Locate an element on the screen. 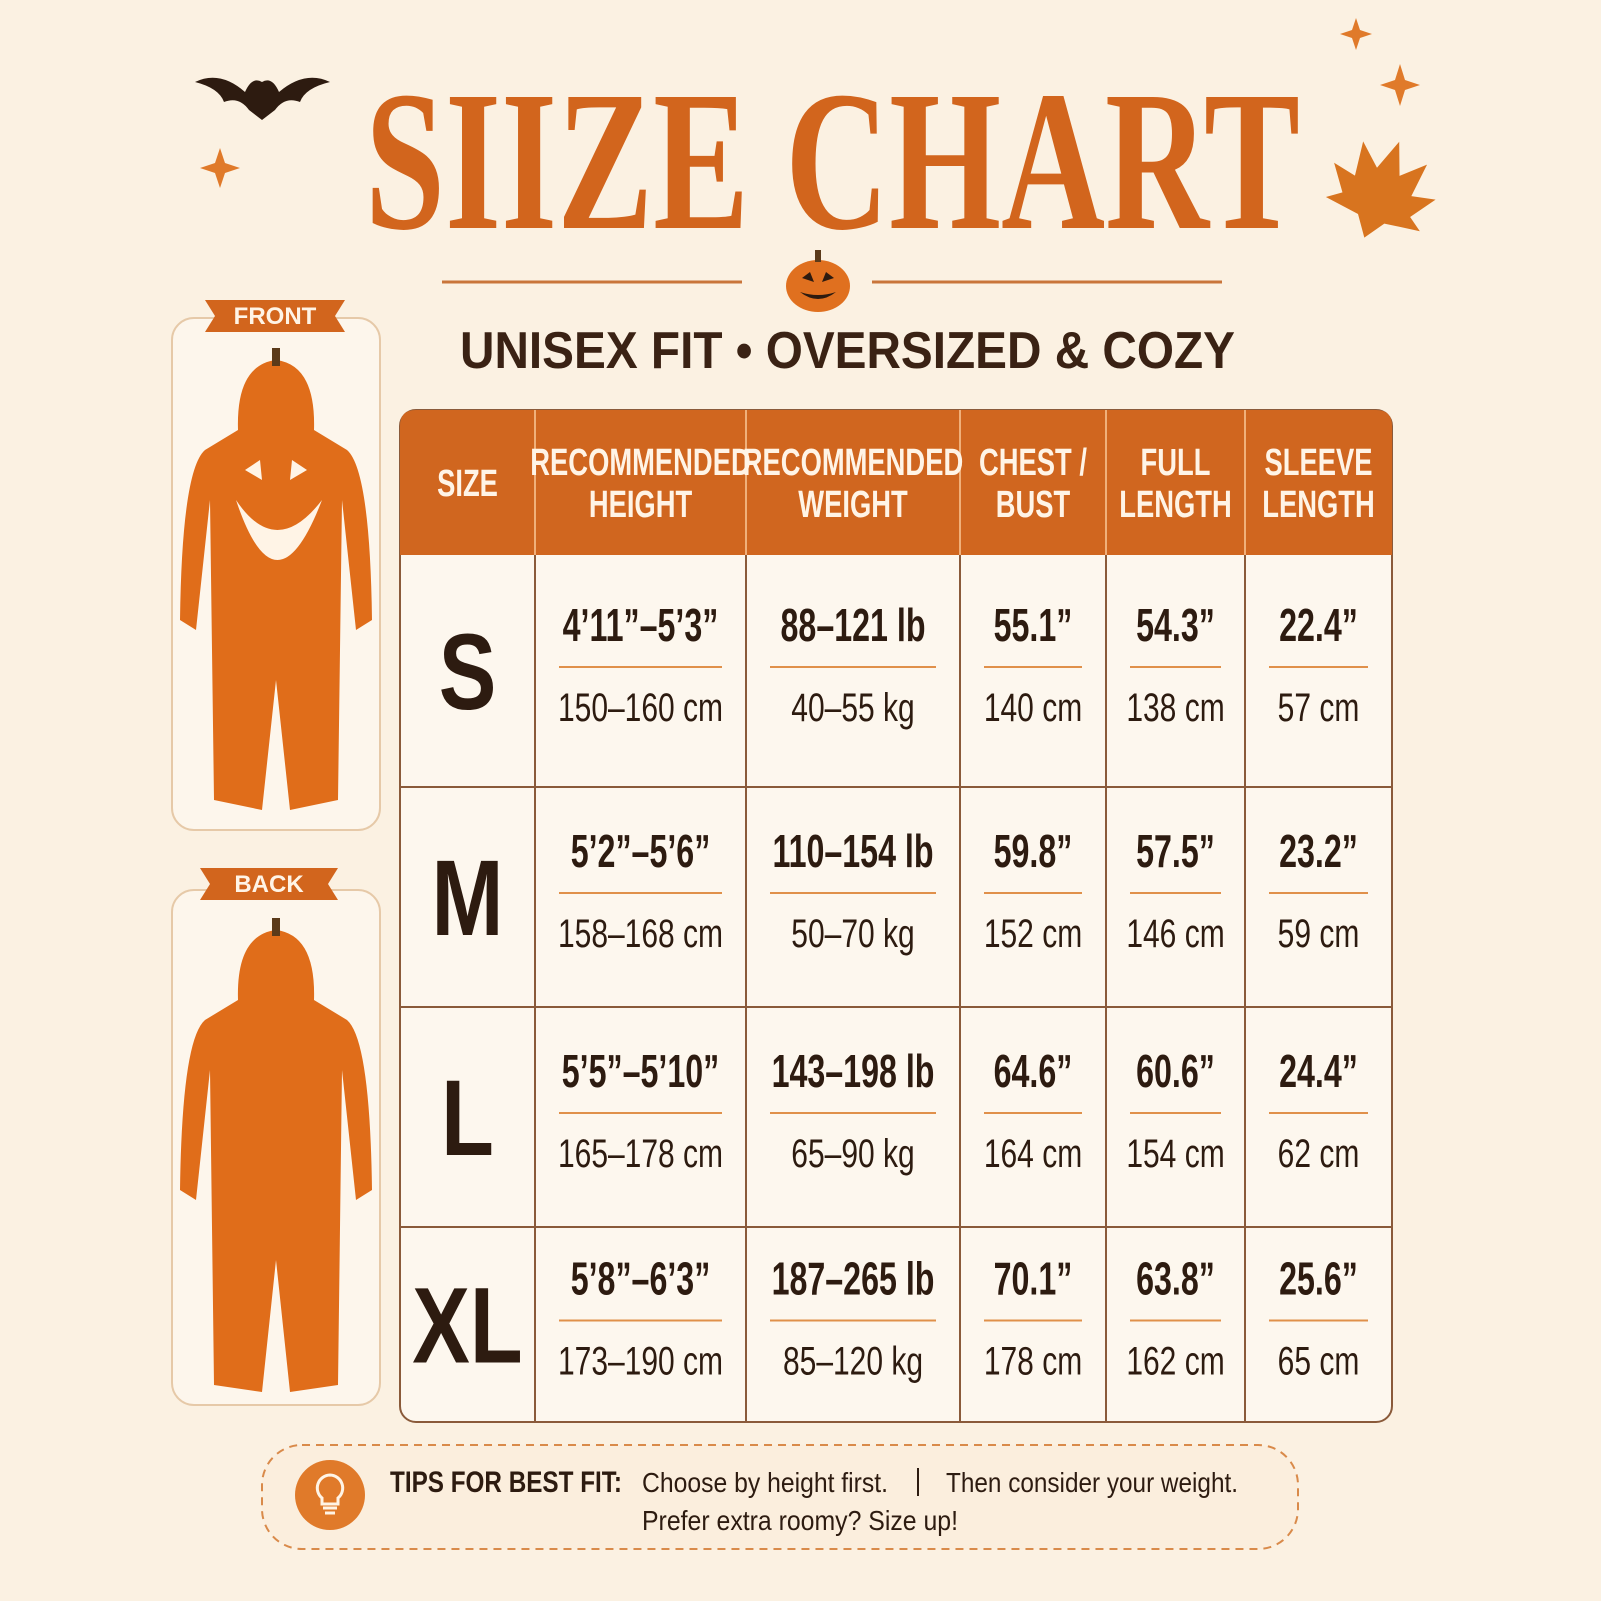  imperial-value-group: 70.1” is located at coordinates (1033, 1279).